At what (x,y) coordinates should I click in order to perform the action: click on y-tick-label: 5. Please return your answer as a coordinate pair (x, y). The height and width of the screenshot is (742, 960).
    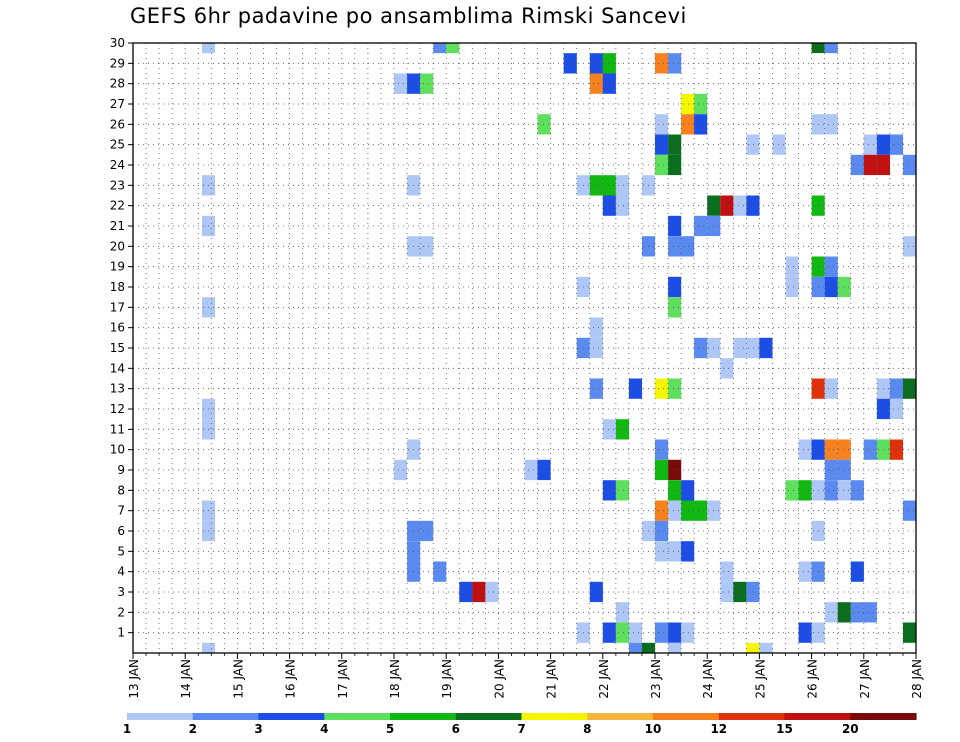
    Looking at the image, I should click on (121, 551).